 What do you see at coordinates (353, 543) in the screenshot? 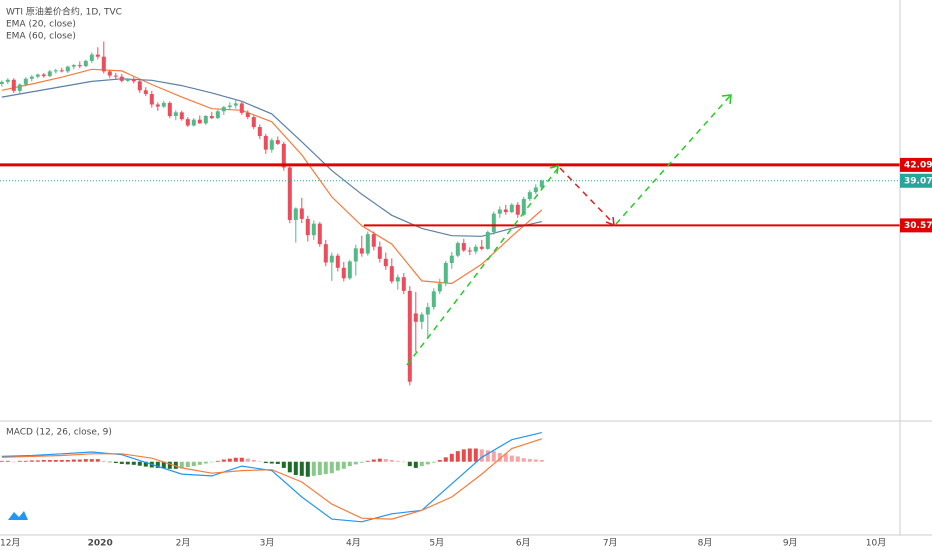
I see `x-tick-label: 4月` at bounding box center [353, 543].